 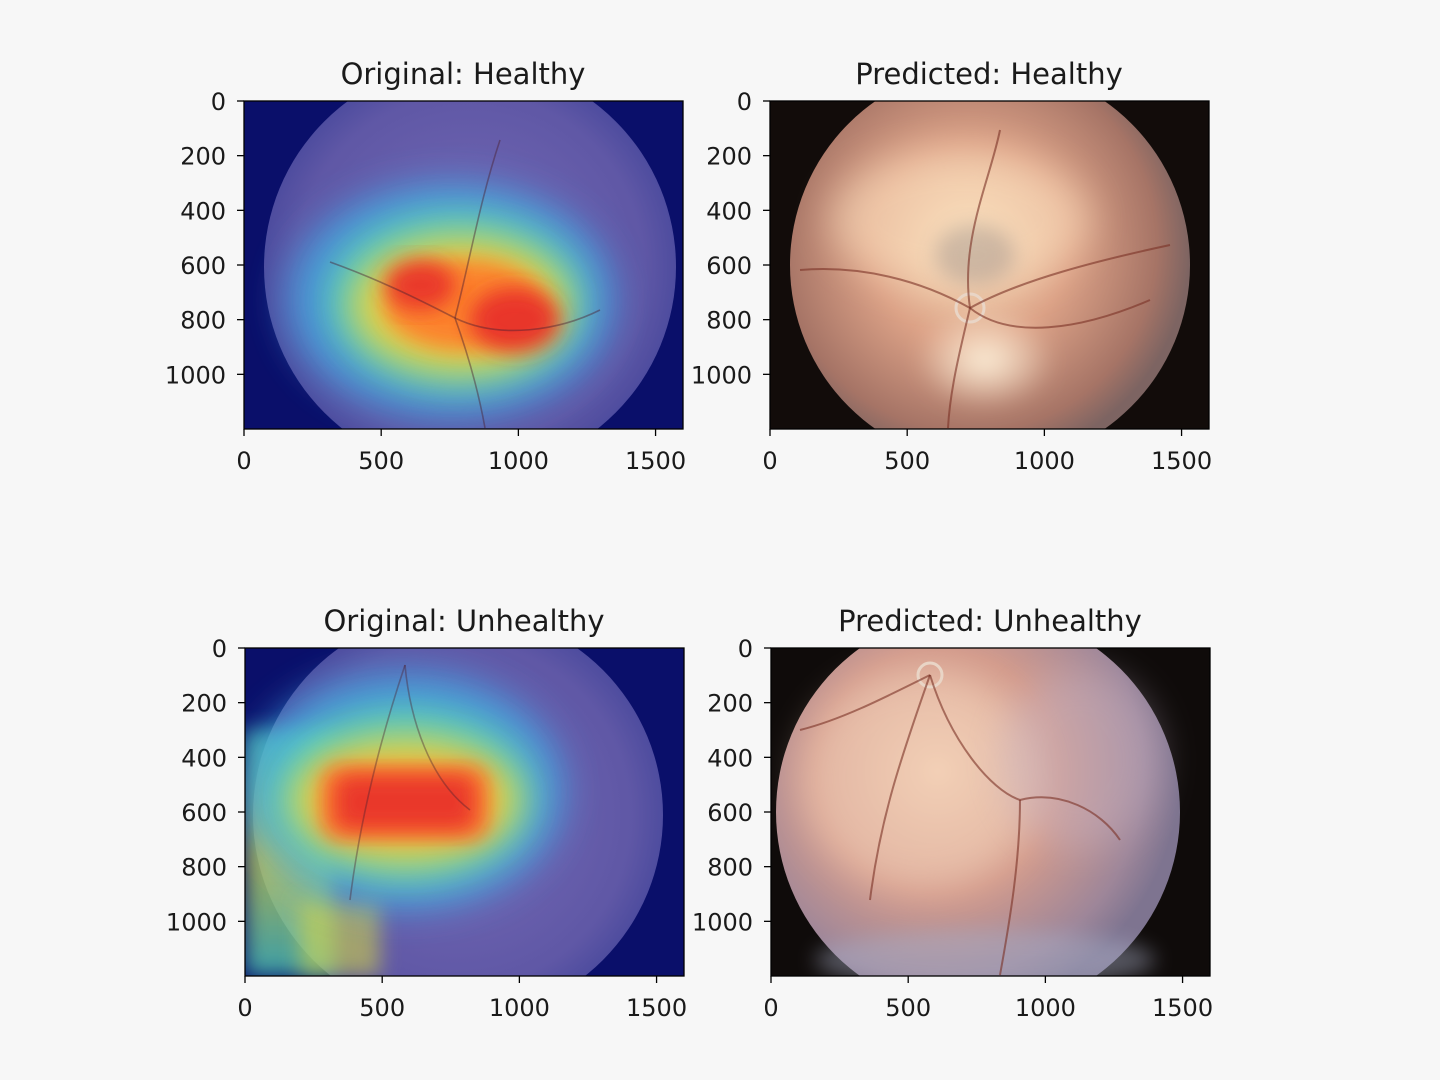 I want to click on panel-title: Predicted: Healthy, so click(x=989, y=74).